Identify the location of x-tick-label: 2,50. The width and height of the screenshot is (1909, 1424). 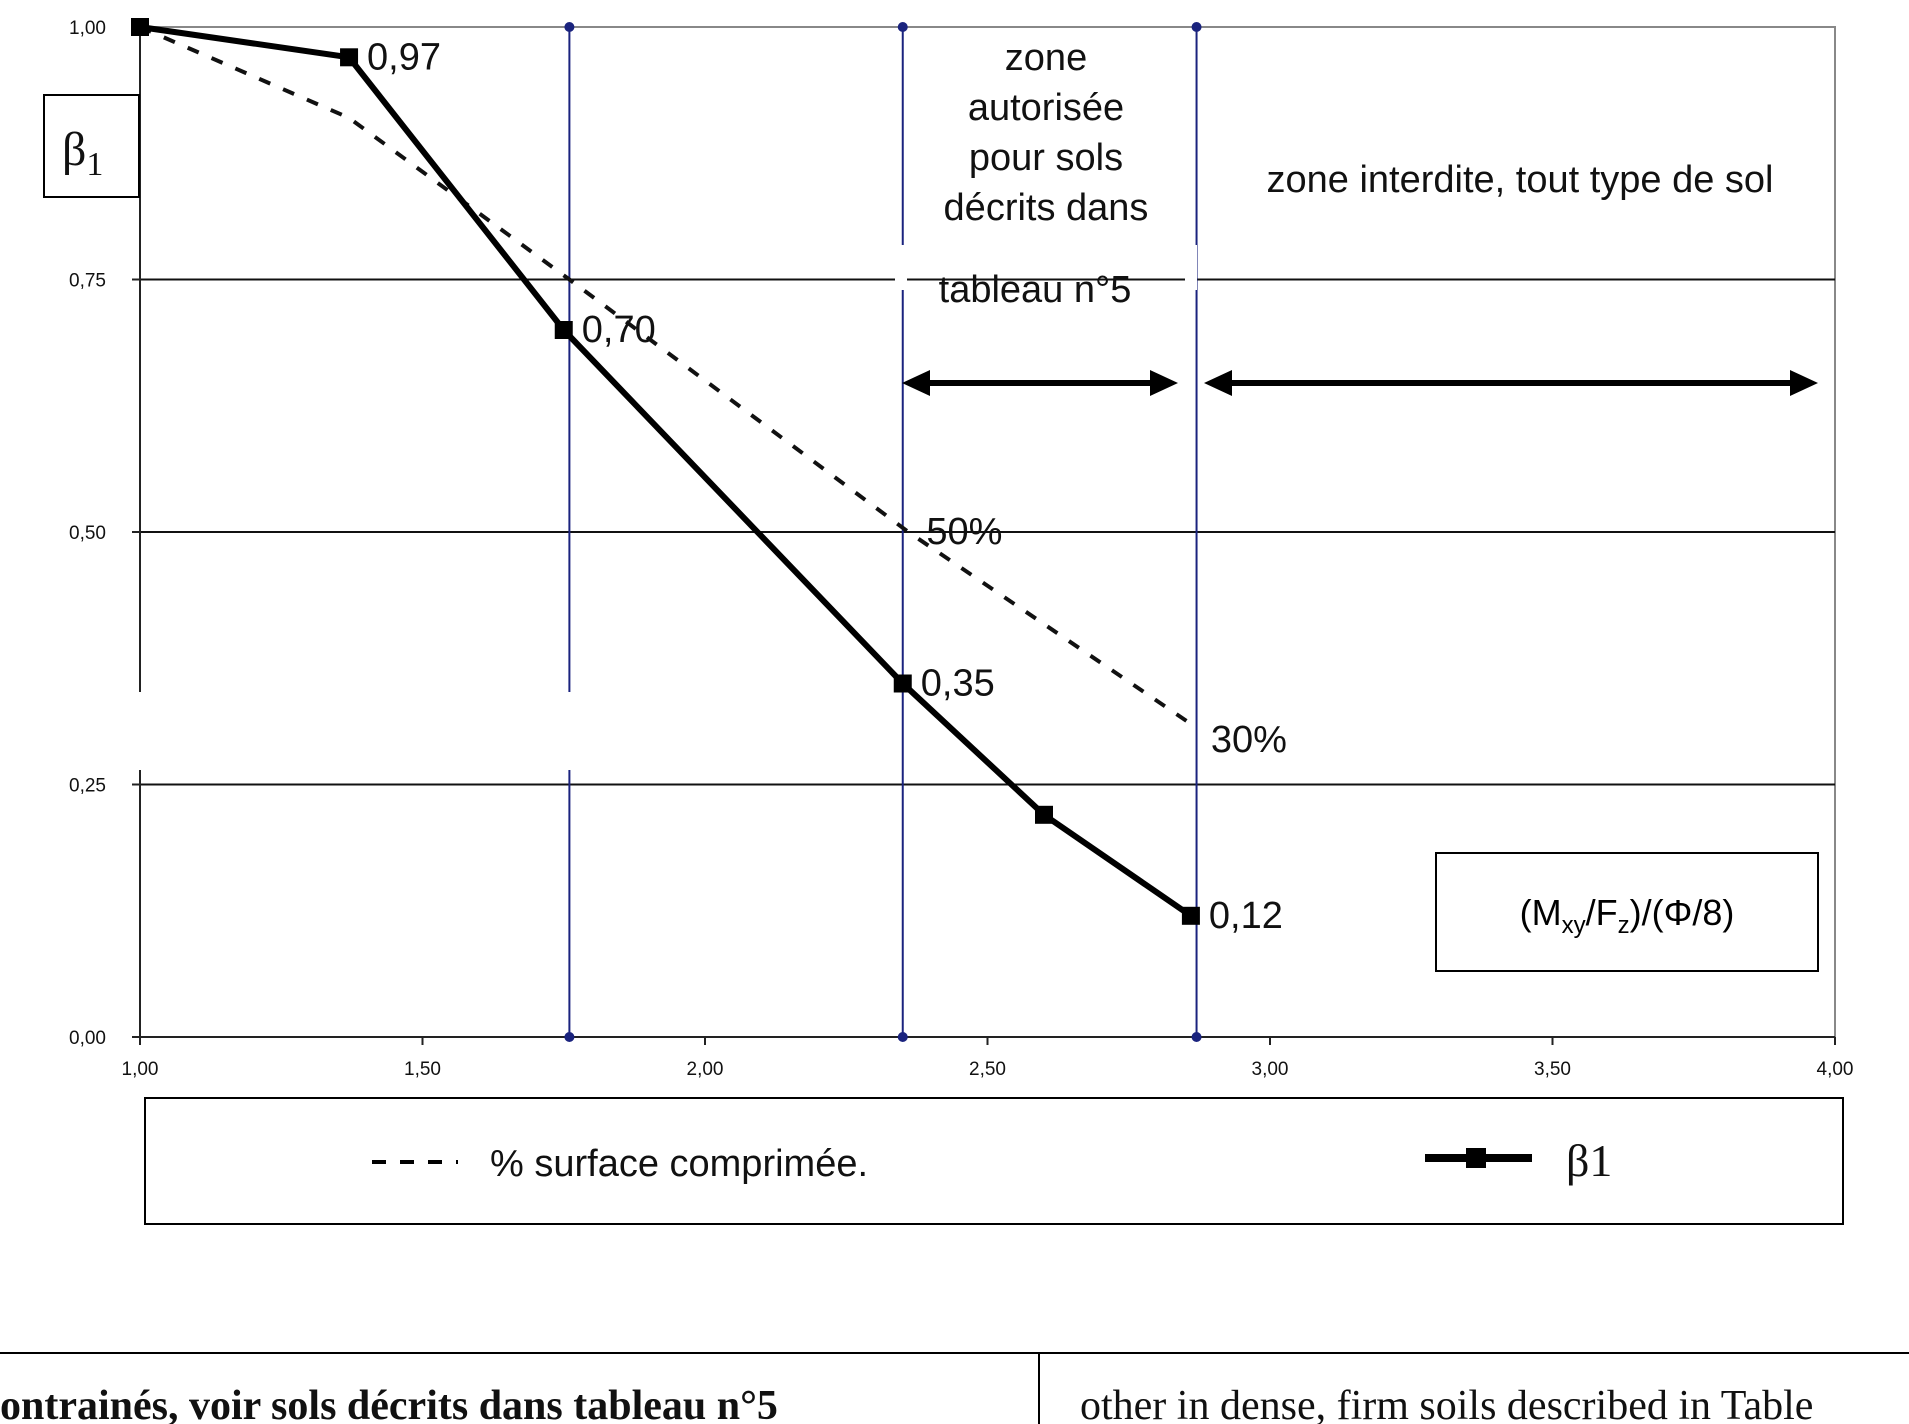
(987, 1069).